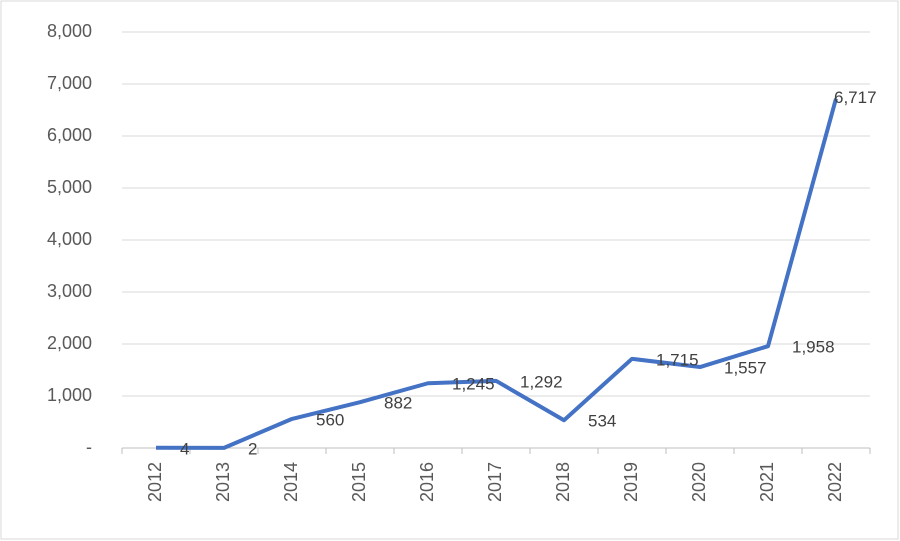 The width and height of the screenshot is (900, 541). I want to click on y-tick-label: 3,000, so click(69, 291).